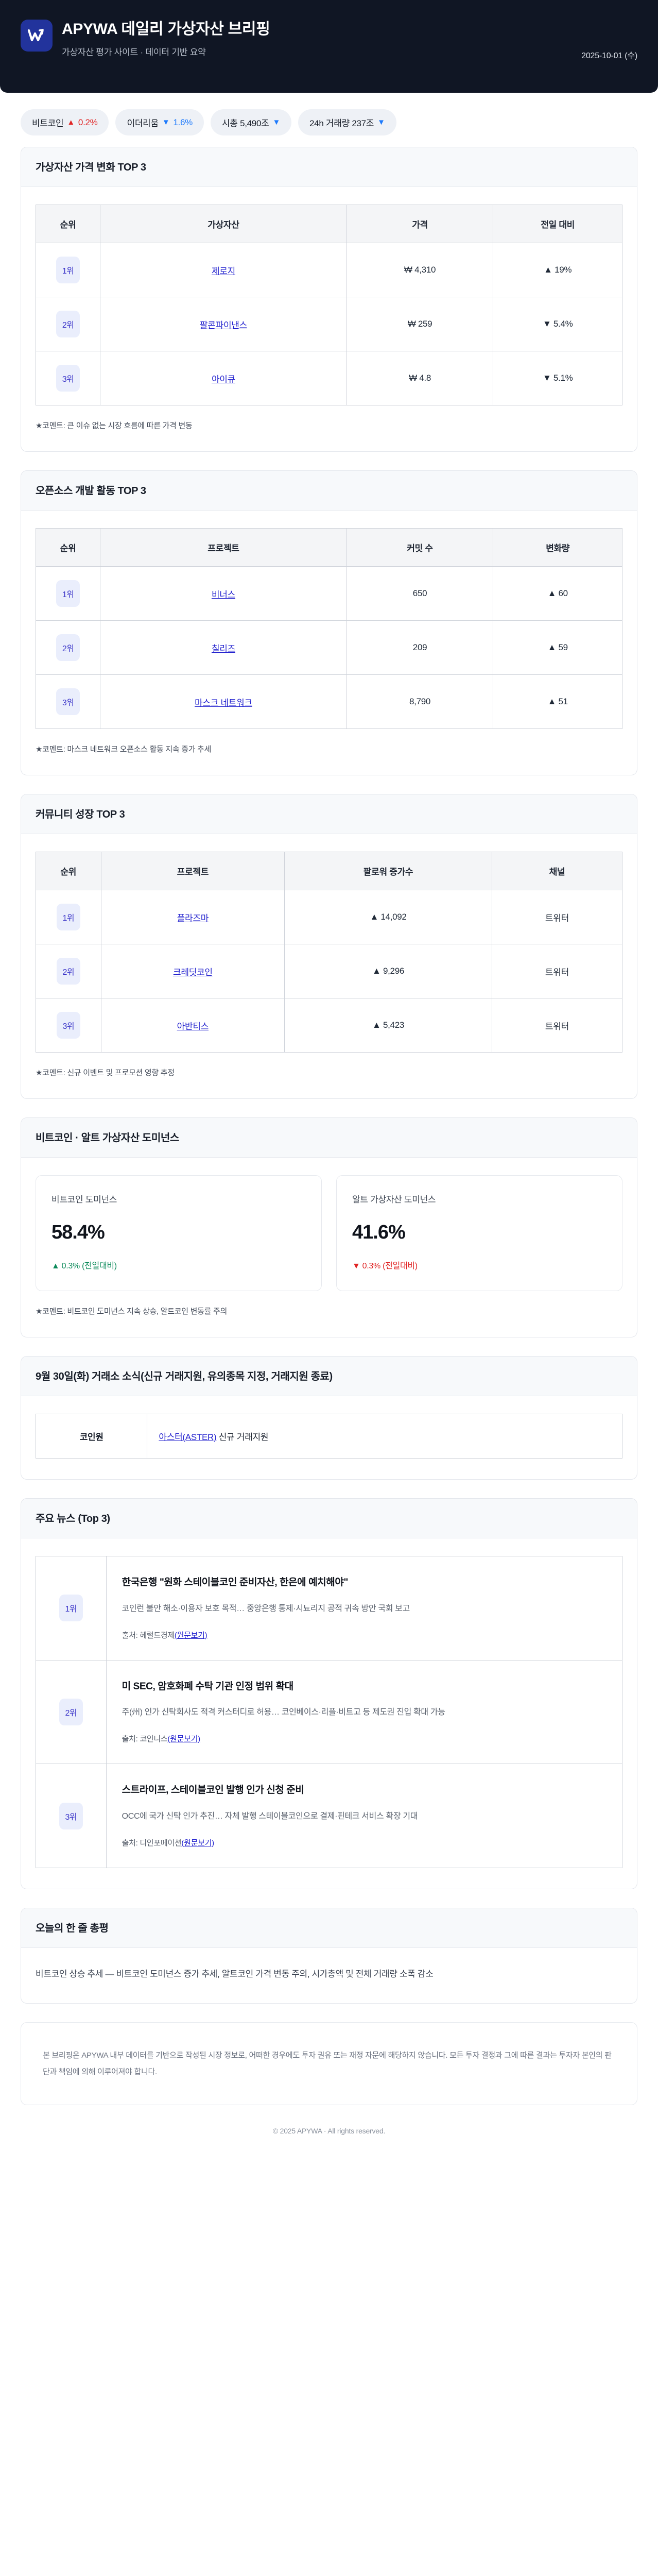 Image resolution: width=658 pixels, height=2576 pixels. I want to click on news-headline: 미 SEC, 암호화폐 수탁 기관 인정 범위 확대, so click(208, 1686).